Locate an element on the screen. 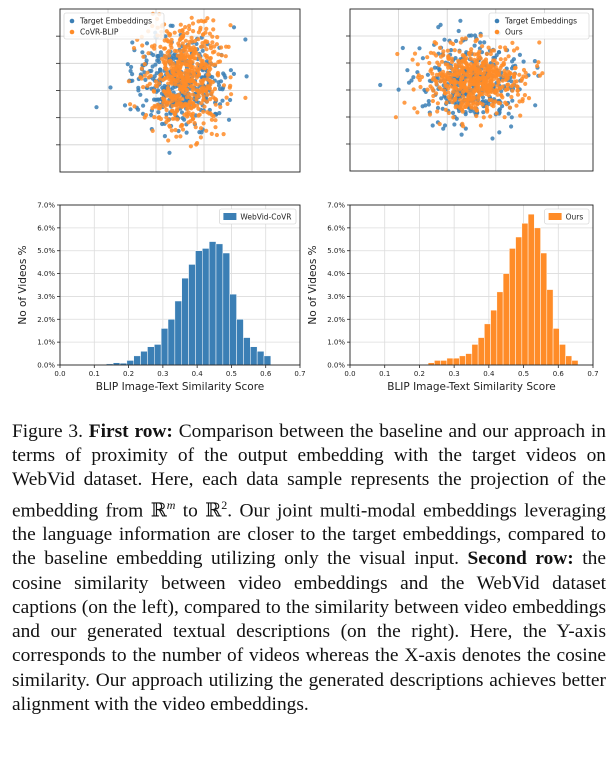 This screenshot has width=616, height=781. x-axis-label: BLIP Image-Text Similarity Score is located at coordinates (471, 387).